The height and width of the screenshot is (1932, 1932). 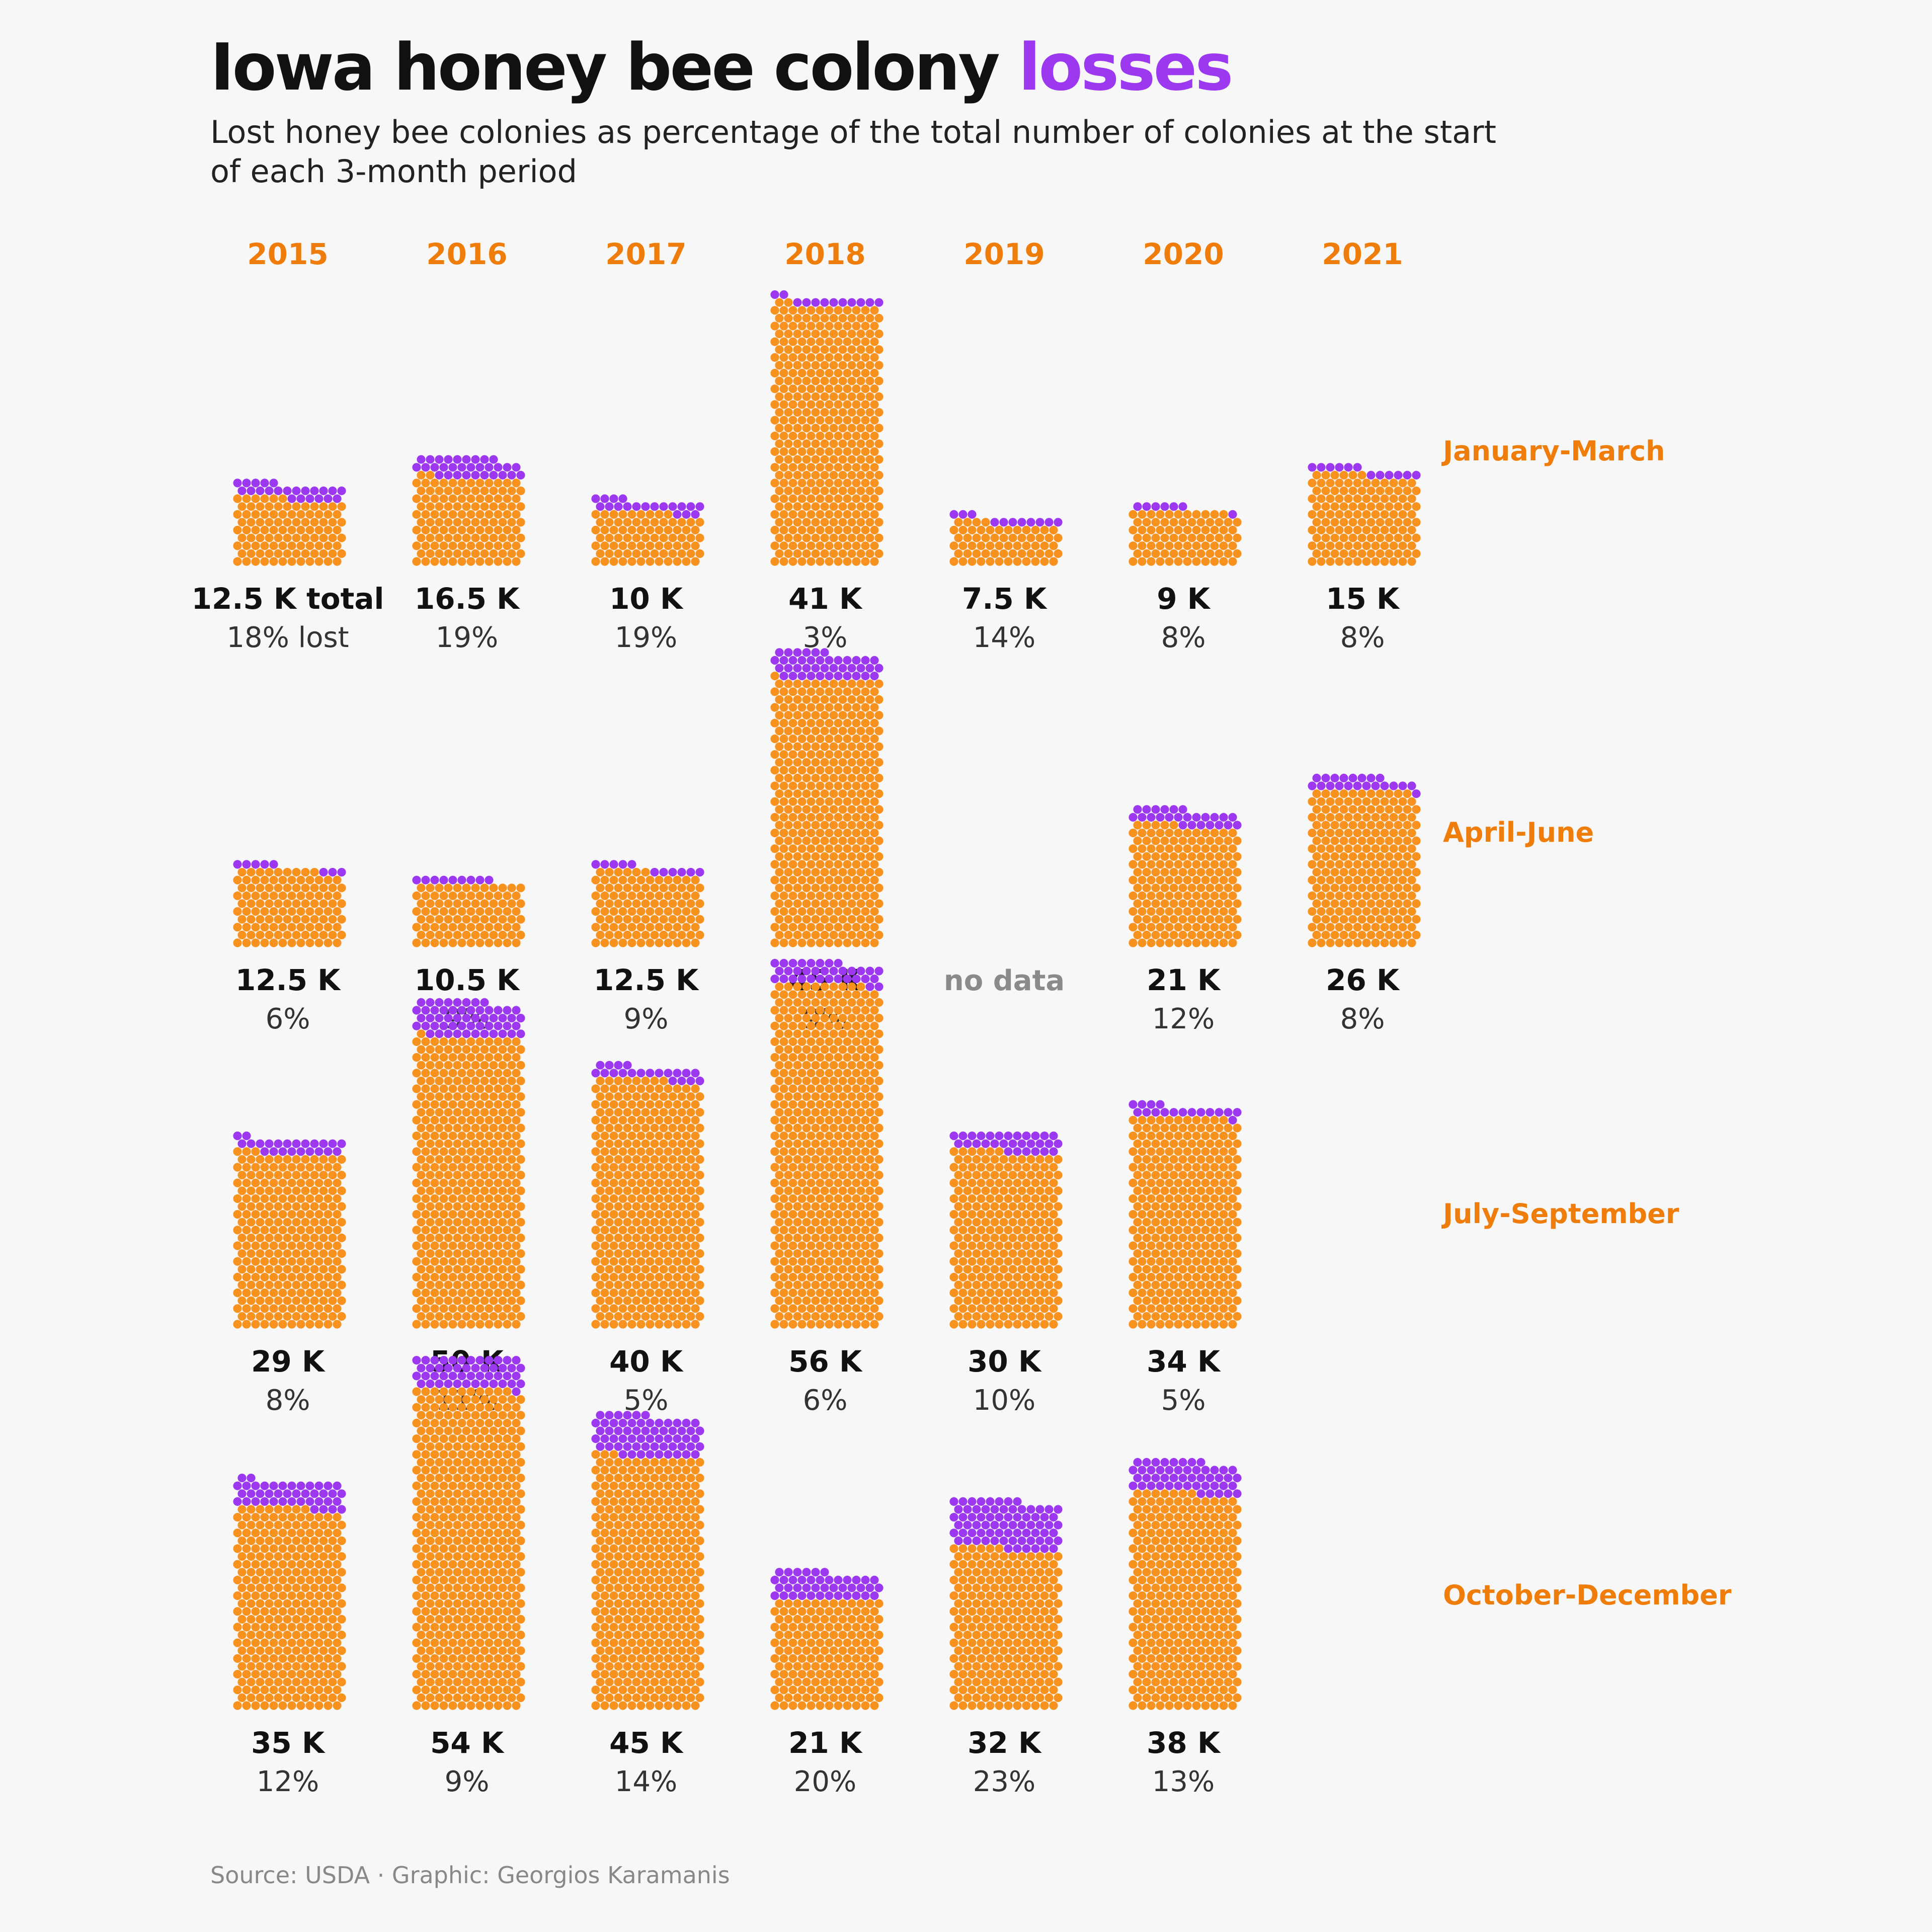 What do you see at coordinates (1587, 1595) in the screenshot?
I see `period-label: October-December` at bounding box center [1587, 1595].